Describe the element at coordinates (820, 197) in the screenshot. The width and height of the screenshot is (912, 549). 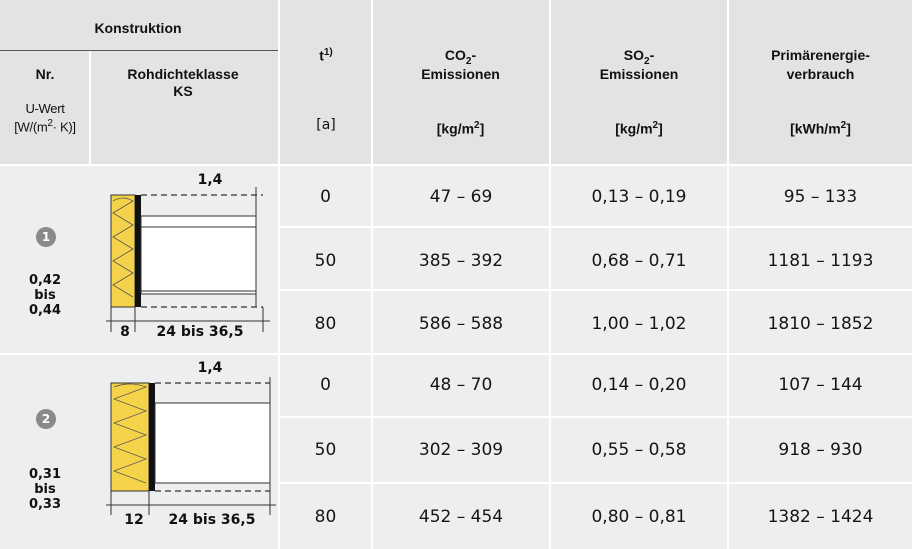
I see `table-cell-pe: 95 – 133` at that location.